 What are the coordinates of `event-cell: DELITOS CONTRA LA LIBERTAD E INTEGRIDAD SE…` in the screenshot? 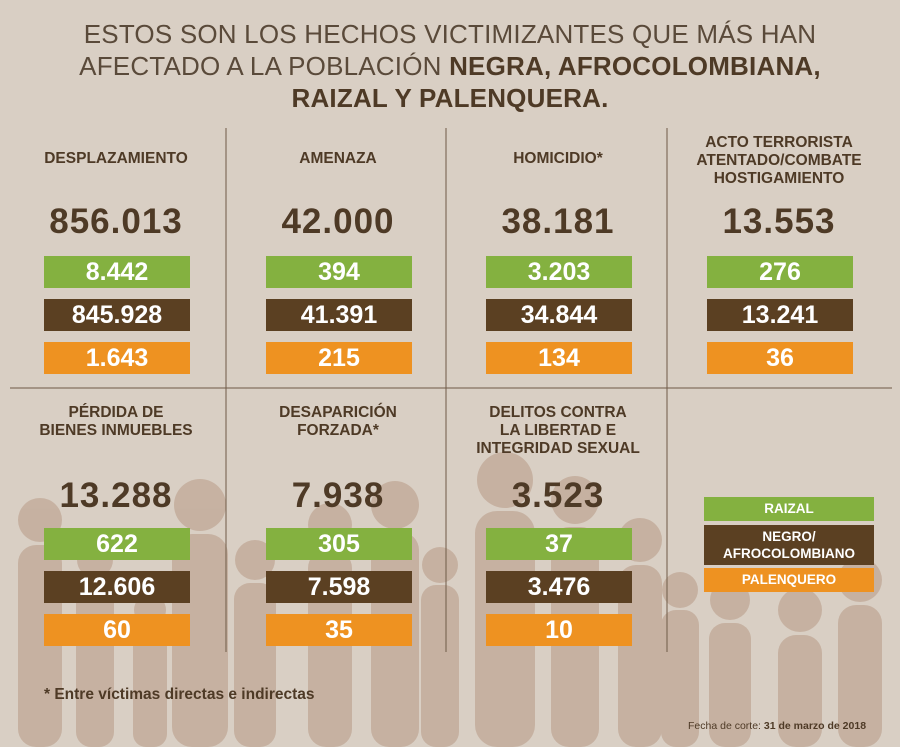 It's located at (558, 518).